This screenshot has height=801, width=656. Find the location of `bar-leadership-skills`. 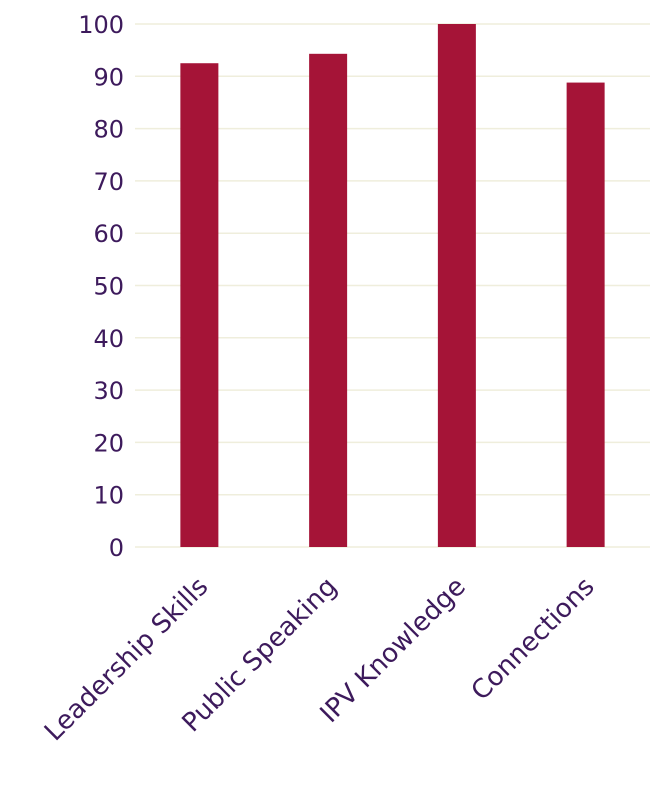

bar-leadership-skills is located at coordinates (199, 305).